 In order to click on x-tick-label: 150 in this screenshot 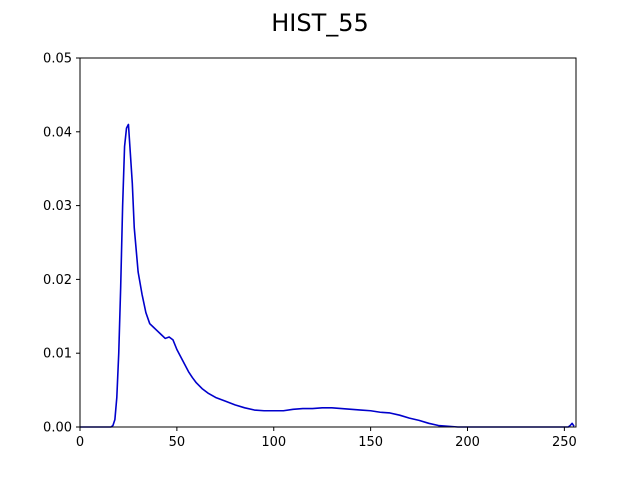, I will do `click(370, 442)`.